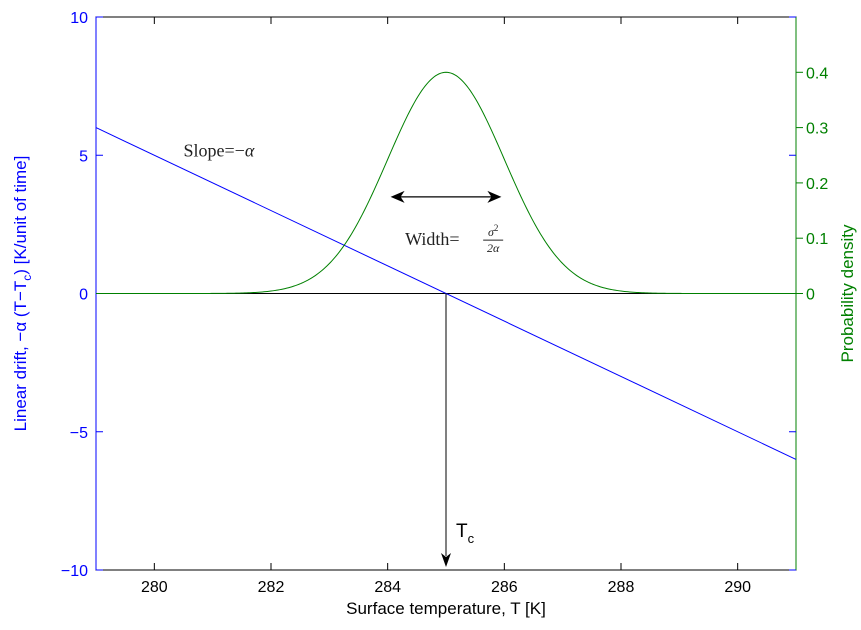 This screenshot has height=630, width=861. What do you see at coordinates (817, 184) in the screenshot?
I see `right-y-tick-label: 0.2` at bounding box center [817, 184].